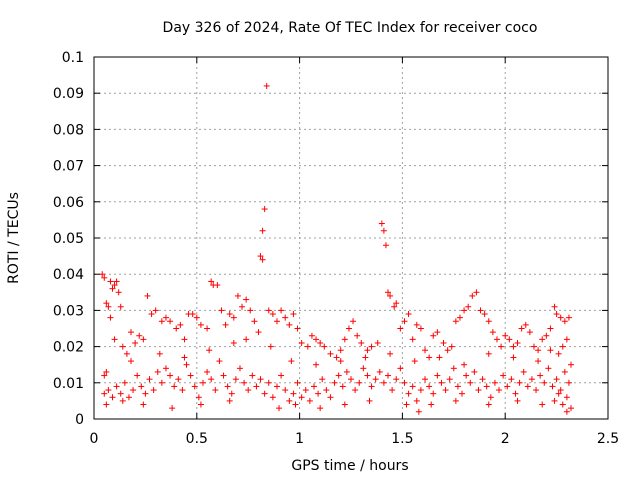  I want to click on x-tick-label: 2, so click(505, 439).